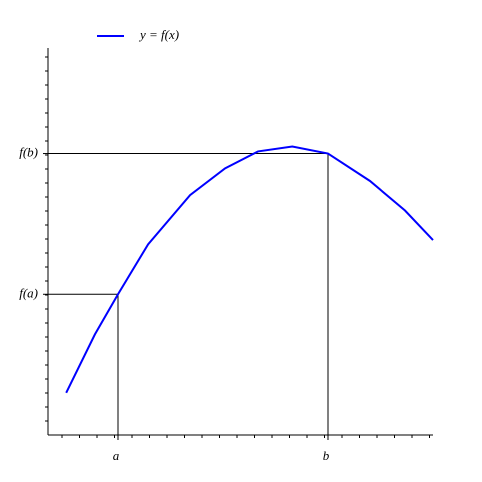  Describe the element at coordinates (83, 364) in the screenshot. I see `guide-line` at that location.